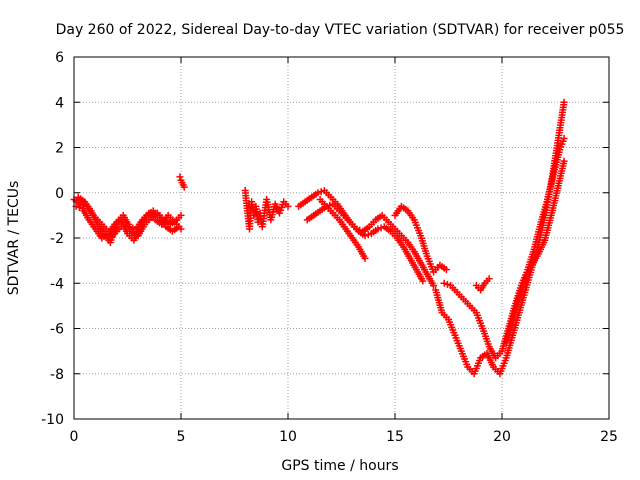  What do you see at coordinates (57, 375) in the screenshot?
I see `y-tick-label: -8` at bounding box center [57, 375].